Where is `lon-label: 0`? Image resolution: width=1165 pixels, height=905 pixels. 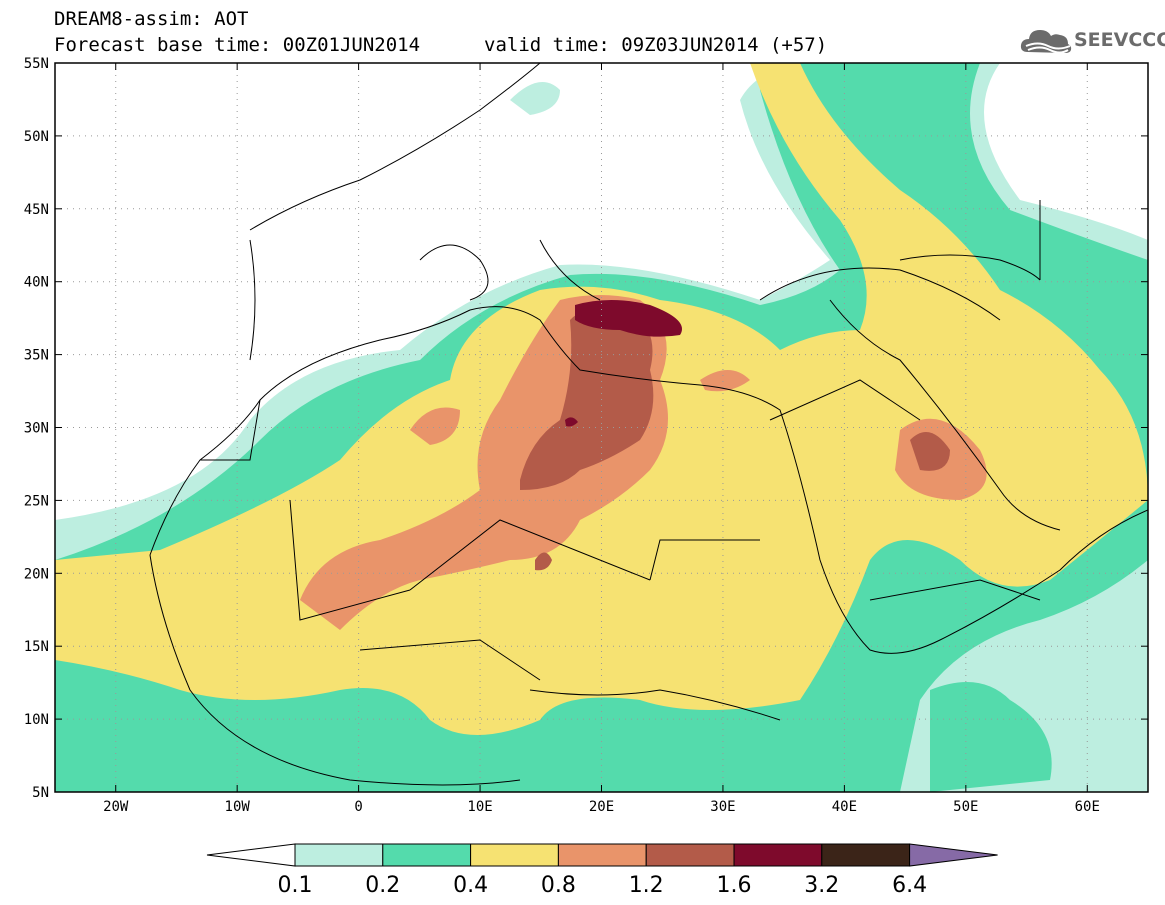
lon-label: 0 is located at coordinates (358, 807).